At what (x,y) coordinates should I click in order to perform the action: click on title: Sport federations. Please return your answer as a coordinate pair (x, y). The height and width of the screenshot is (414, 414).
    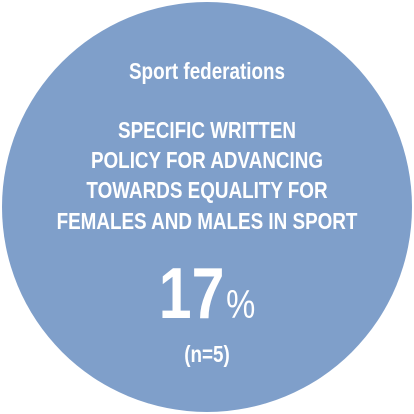
    Looking at the image, I should click on (207, 71).